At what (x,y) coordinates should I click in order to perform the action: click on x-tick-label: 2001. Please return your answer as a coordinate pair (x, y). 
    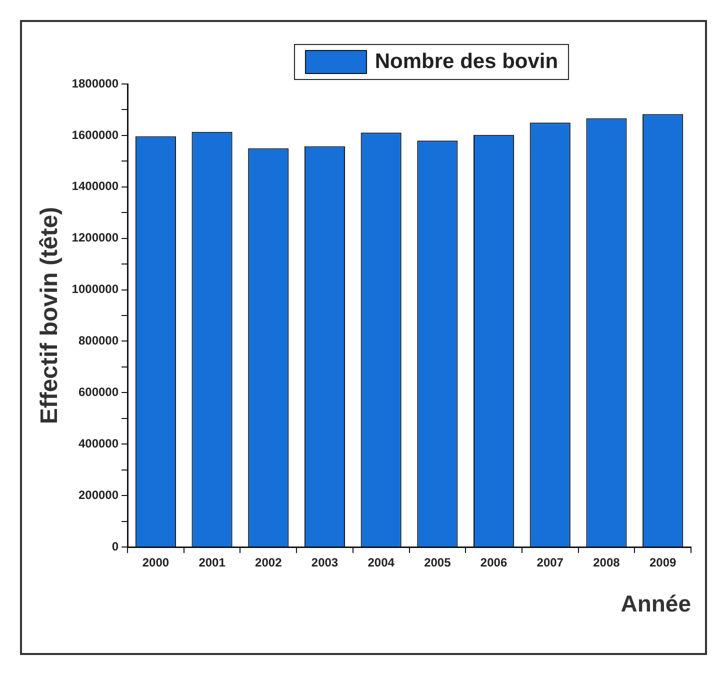
    Looking at the image, I should click on (212, 563).